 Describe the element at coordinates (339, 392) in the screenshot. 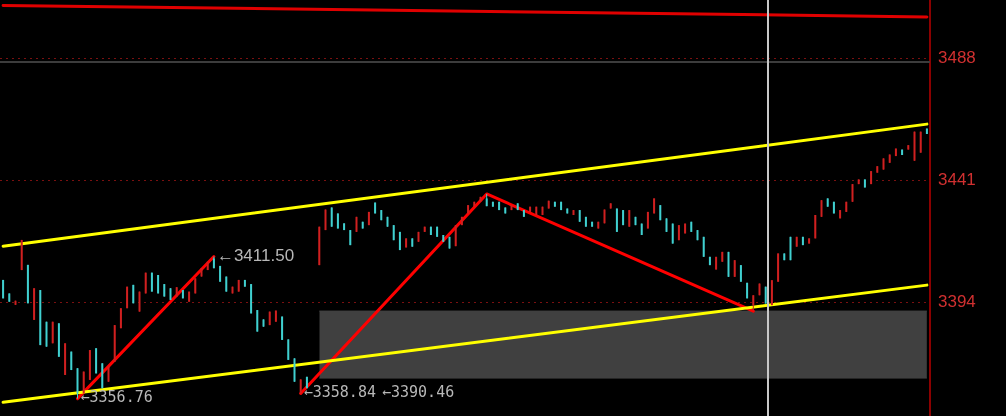

I see `annotation: ←3358.84` at that location.